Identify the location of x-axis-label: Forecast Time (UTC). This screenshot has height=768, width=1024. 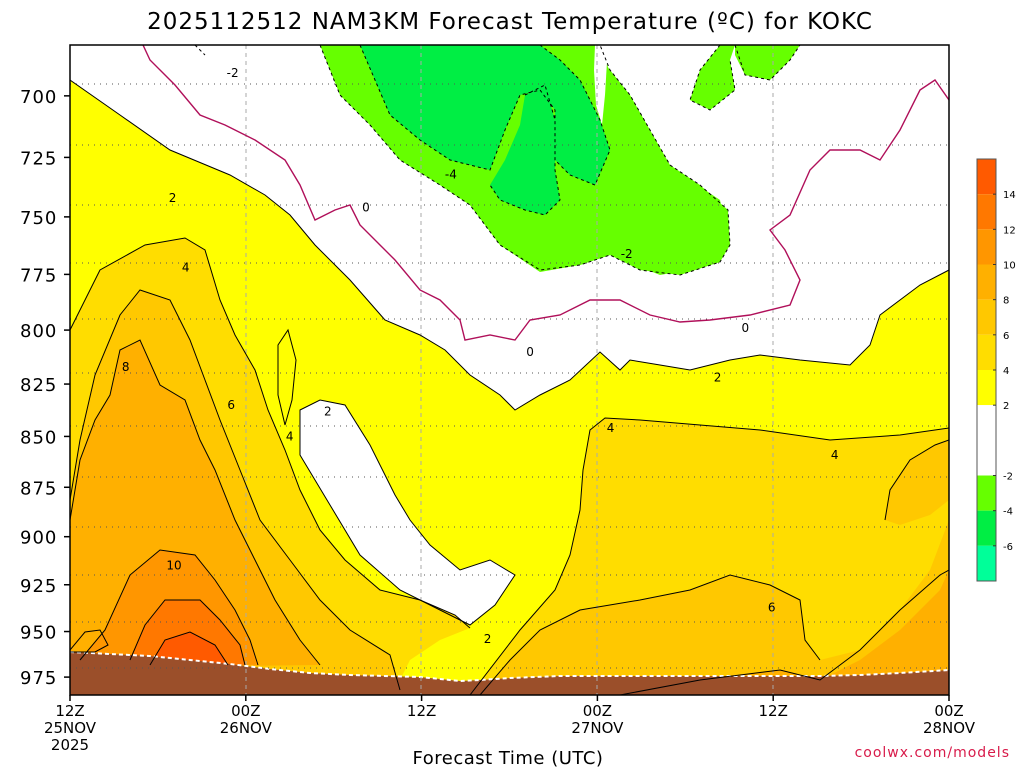
(508, 758).